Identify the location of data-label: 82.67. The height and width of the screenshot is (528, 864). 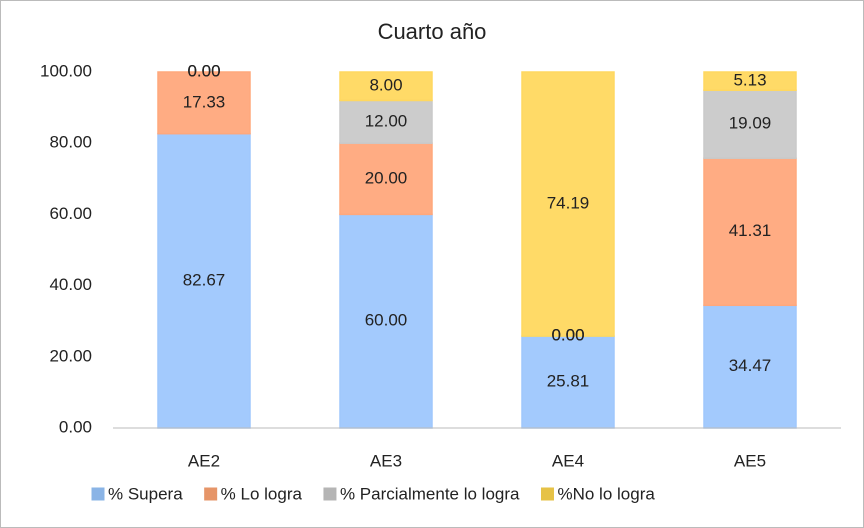
(204, 279).